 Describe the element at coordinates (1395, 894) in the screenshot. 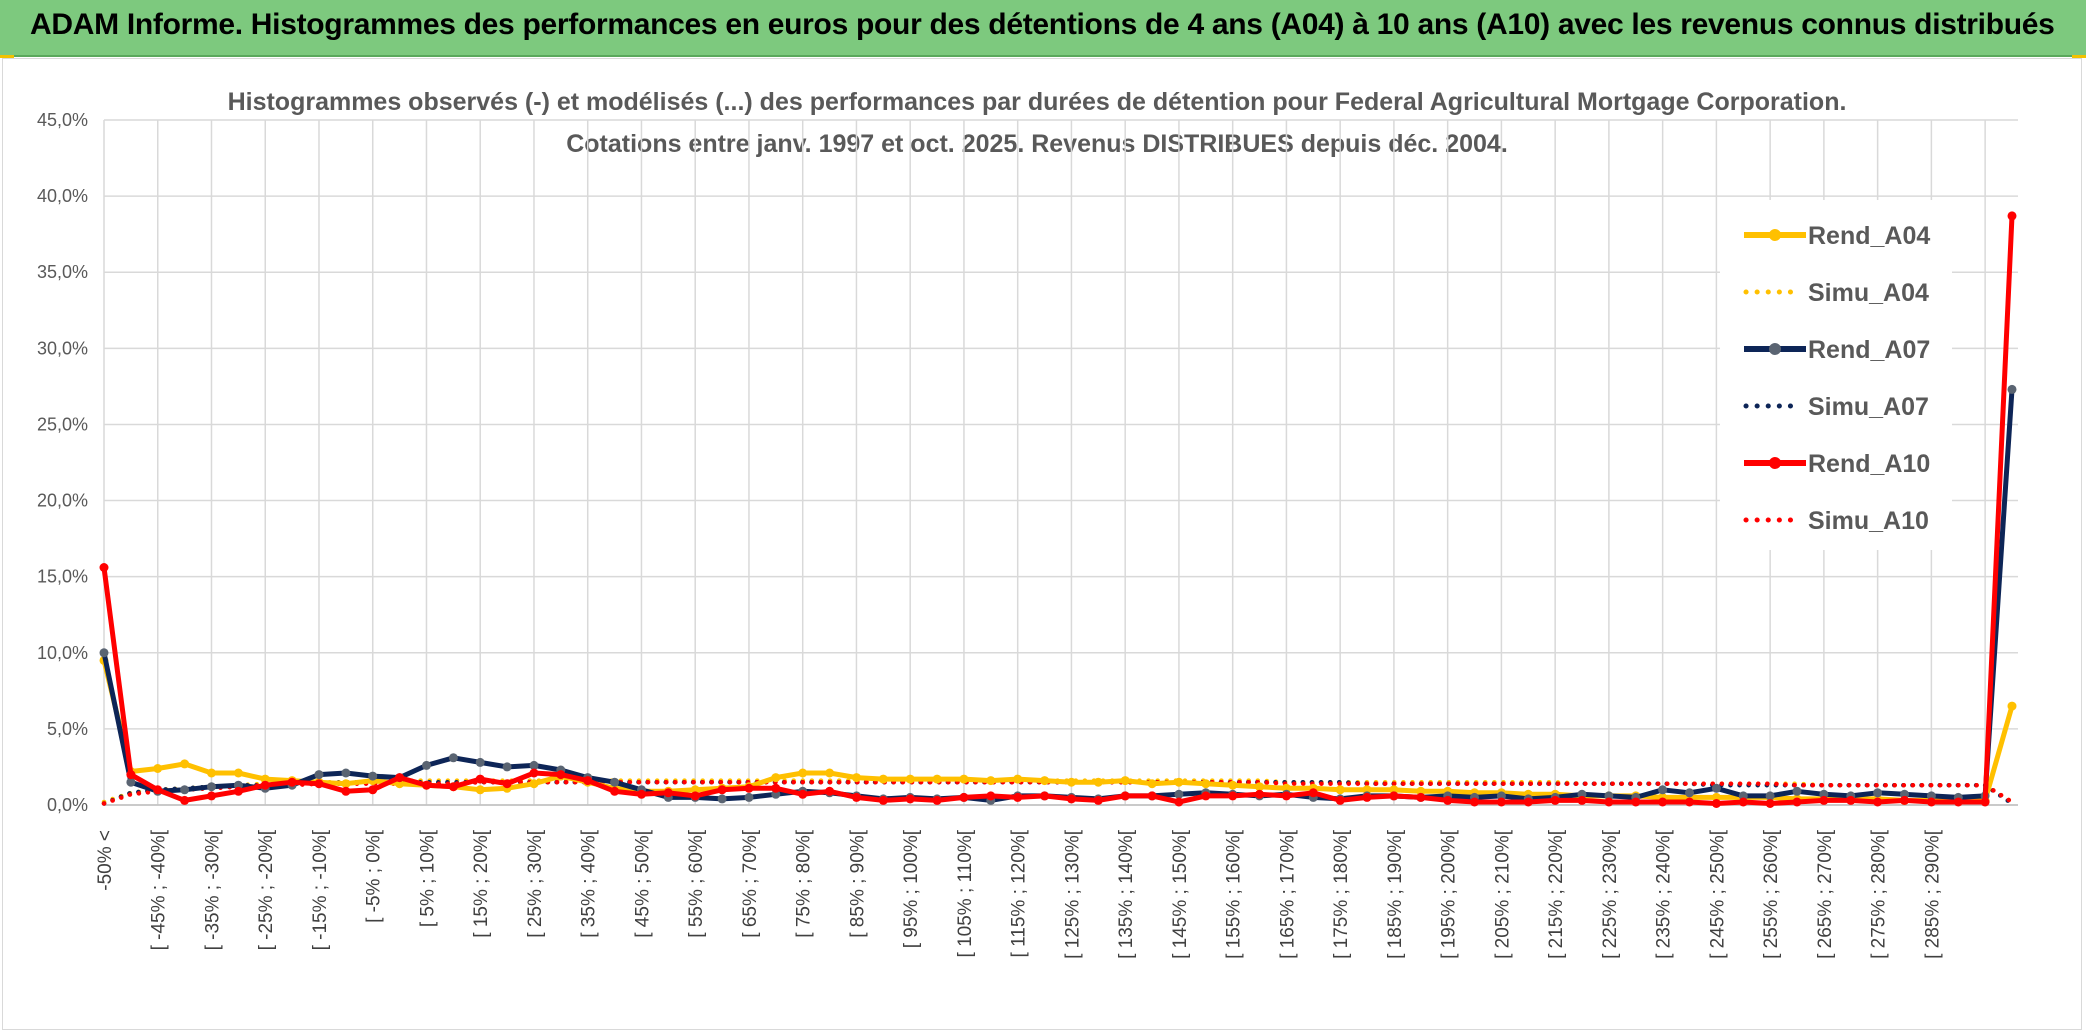

I see `x-tick-label: [ 185% ; 190%[` at that location.